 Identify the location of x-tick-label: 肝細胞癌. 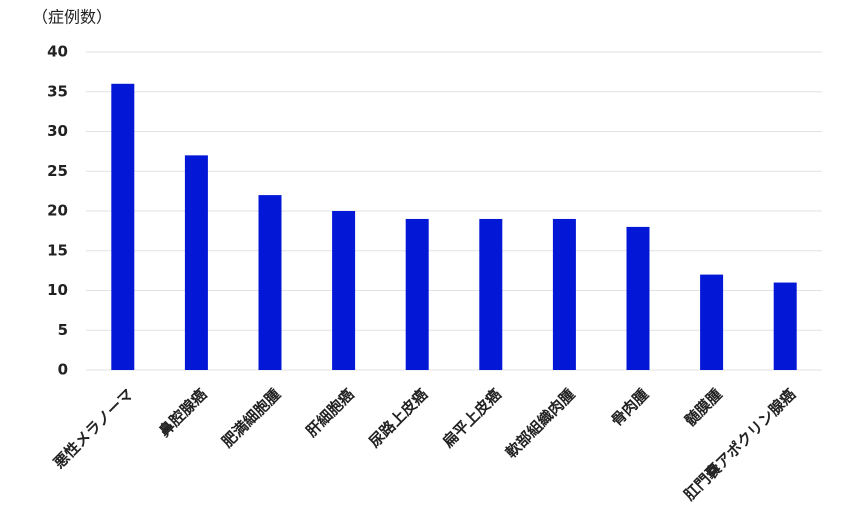
(329, 412).